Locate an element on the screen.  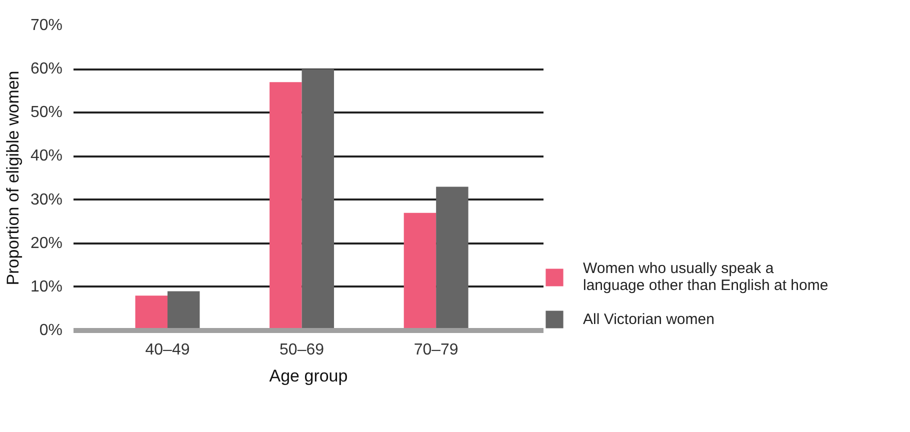
y-axis-title: Proportion of eligible women is located at coordinates (12, 178).